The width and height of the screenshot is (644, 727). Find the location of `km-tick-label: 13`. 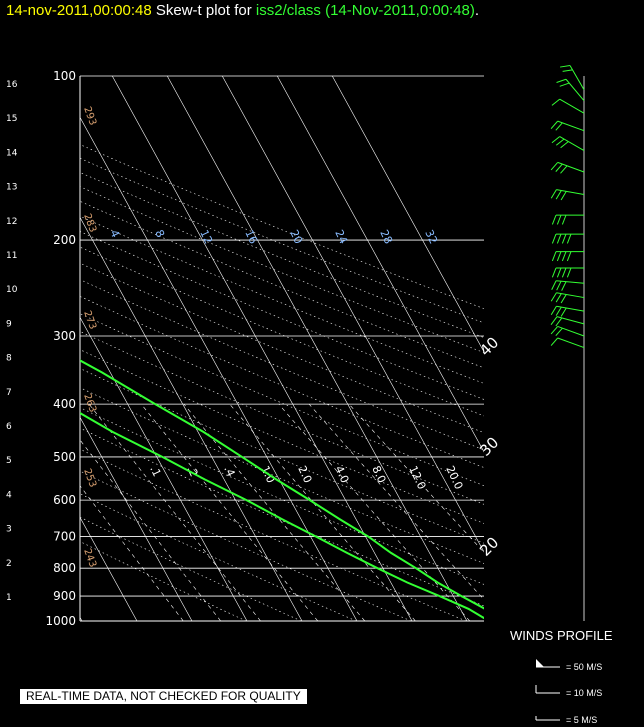

km-tick-label: 13 is located at coordinates (11, 188).